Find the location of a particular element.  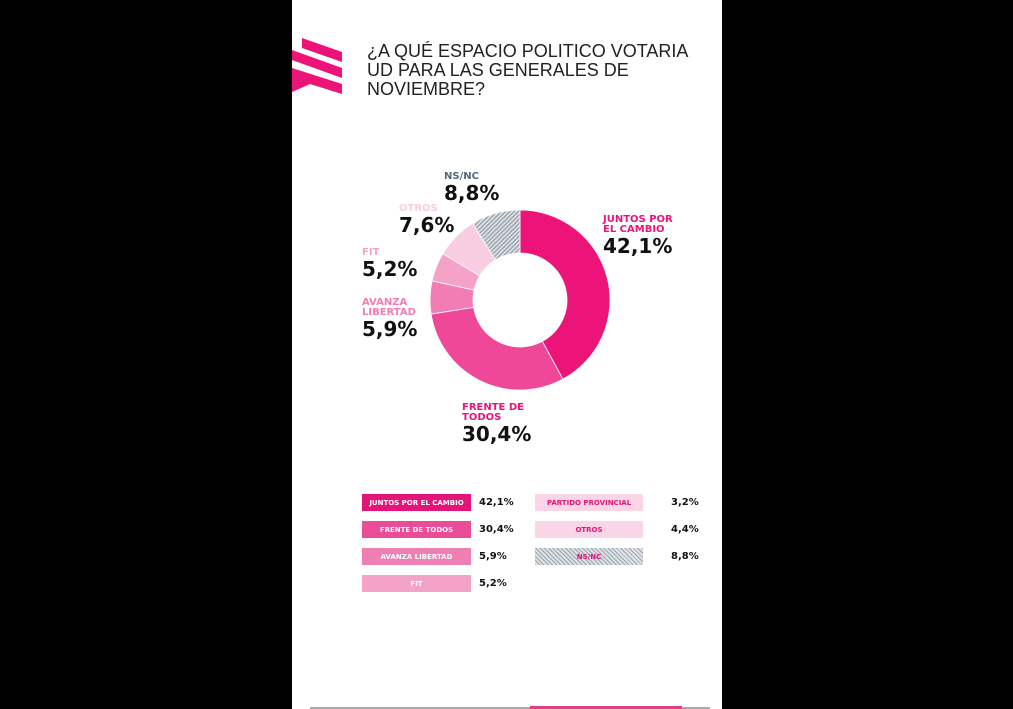

label-juntos: JUNTOS POR EL CAMBIO 42,1% is located at coordinates (638, 236).